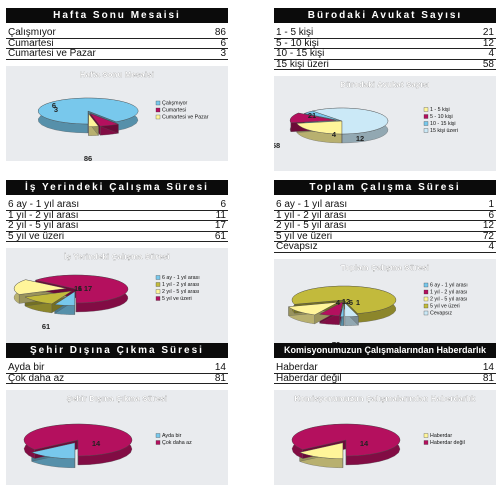 Image resolution: width=500 pixels, height=488 pixels. What do you see at coordinates (220, 225) in the screenshot?
I see `row-value: 17` at bounding box center [220, 225].